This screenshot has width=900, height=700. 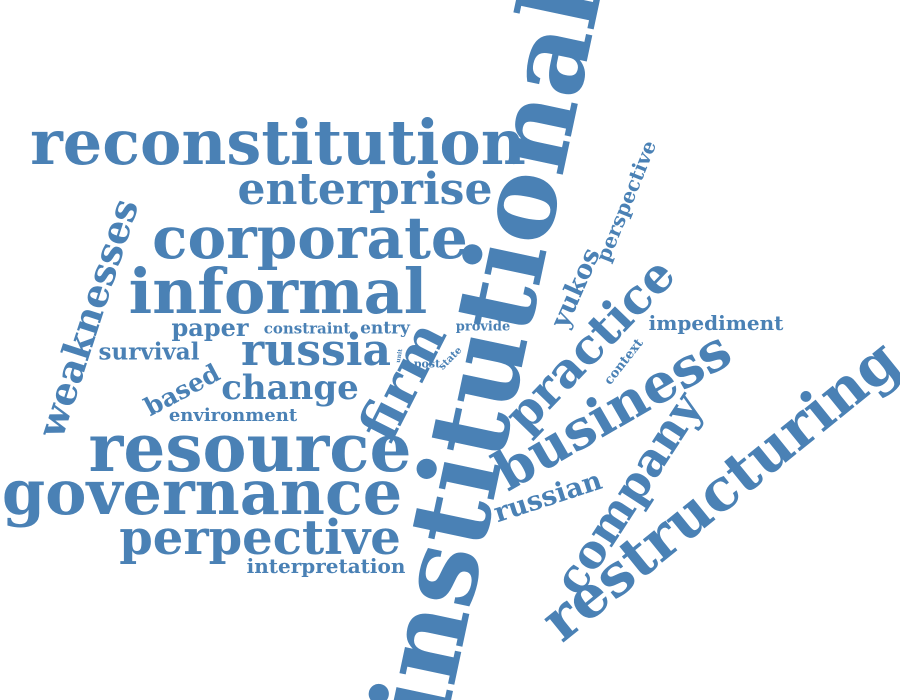 What do you see at coordinates (260, 538) in the screenshot?
I see `word-perpective: perpective` at bounding box center [260, 538].